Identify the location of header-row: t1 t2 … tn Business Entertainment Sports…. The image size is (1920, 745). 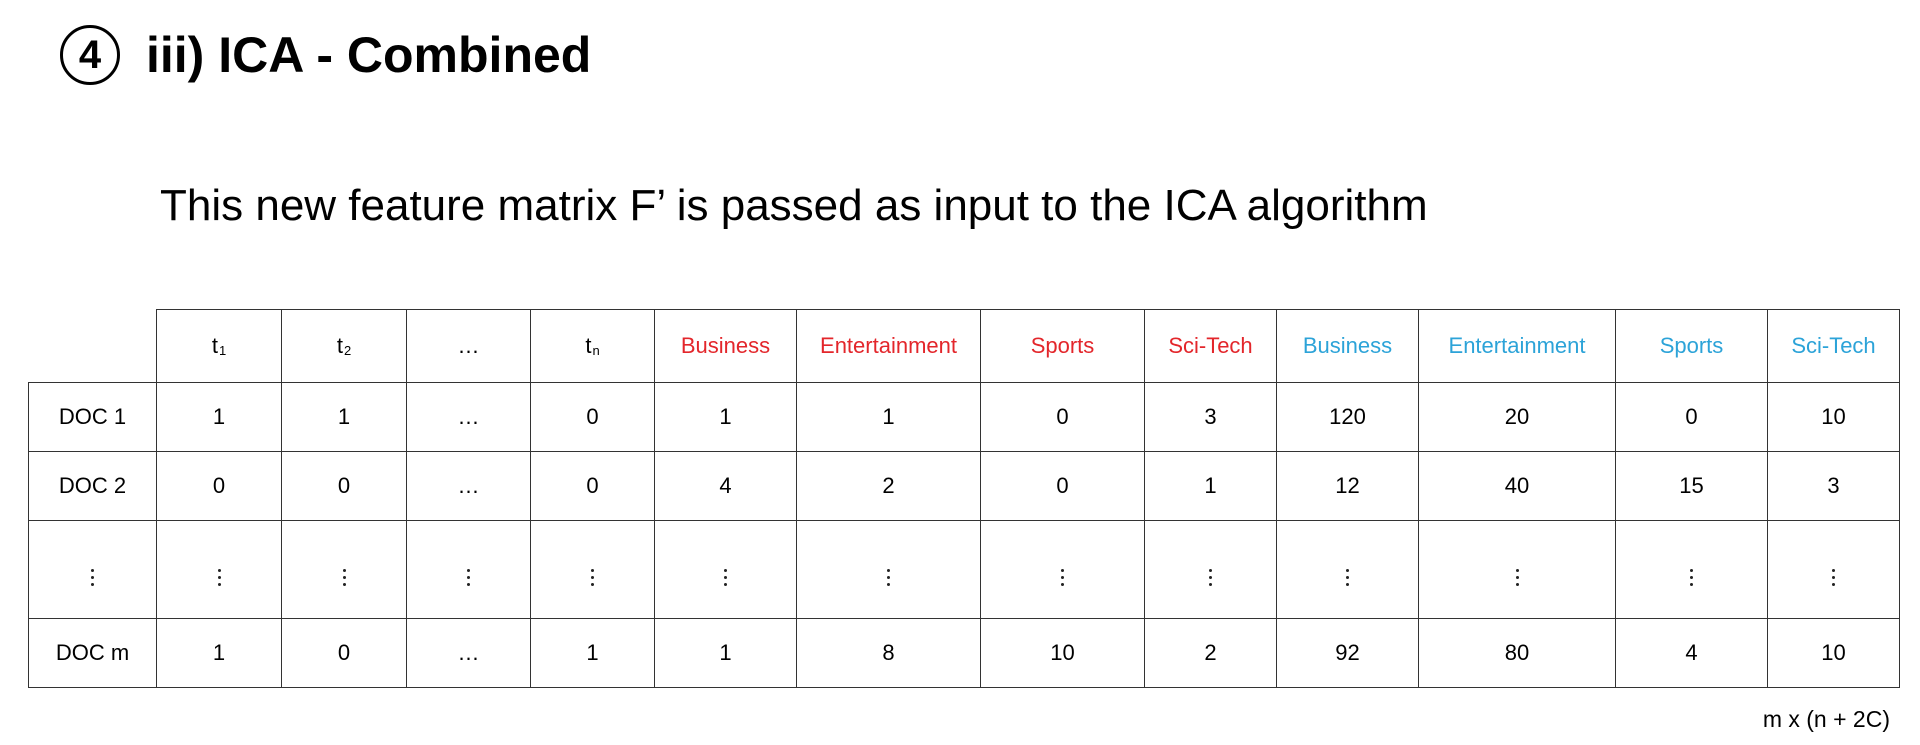
(964, 346).